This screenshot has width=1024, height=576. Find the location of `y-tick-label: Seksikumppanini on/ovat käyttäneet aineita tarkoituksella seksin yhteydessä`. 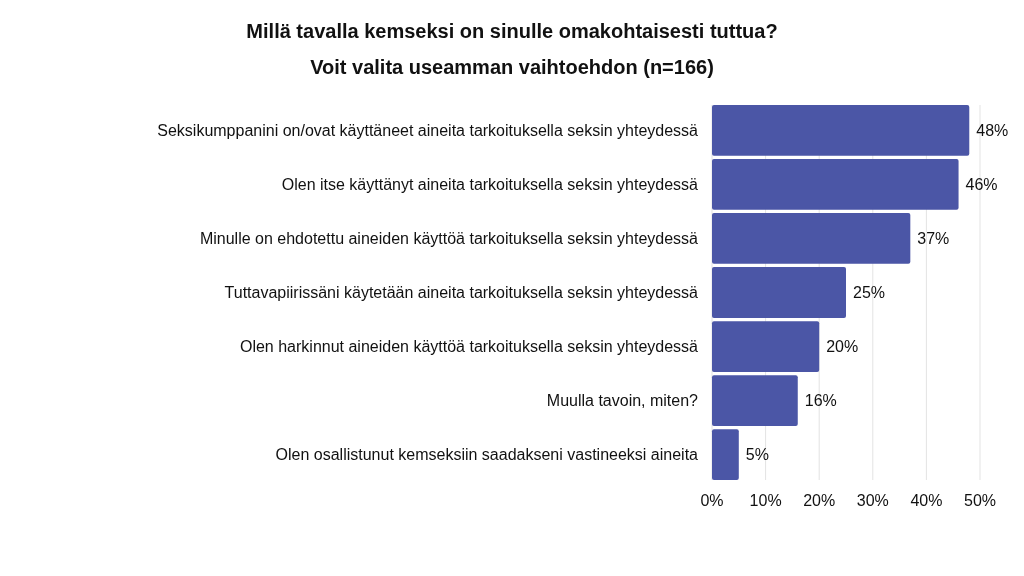

y-tick-label: Seksikumppanini on/ovat käyttäneet aineita tarkoituksella seksin yhteydessä is located at coordinates (428, 130).